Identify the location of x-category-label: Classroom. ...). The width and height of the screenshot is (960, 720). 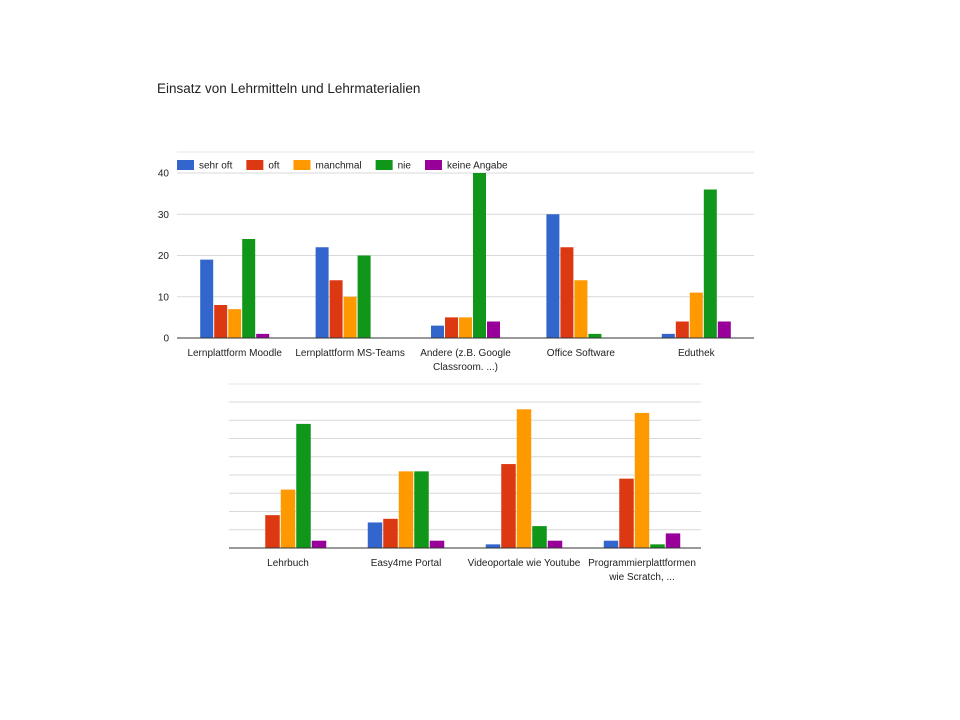
(465, 367).